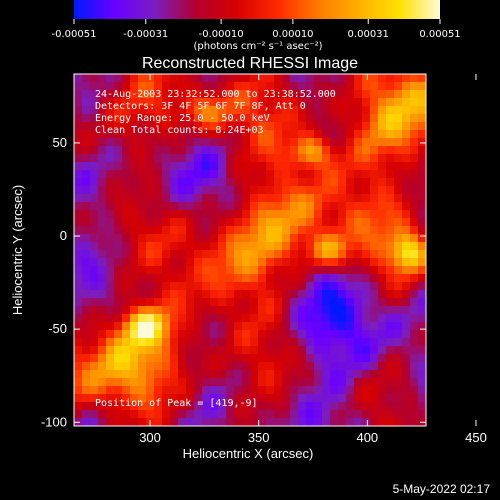 This screenshot has width=500, height=500. Describe the element at coordinates (292, 34) in the screenshot. I see `colorbar-tick-label: 0.00010` at that location.